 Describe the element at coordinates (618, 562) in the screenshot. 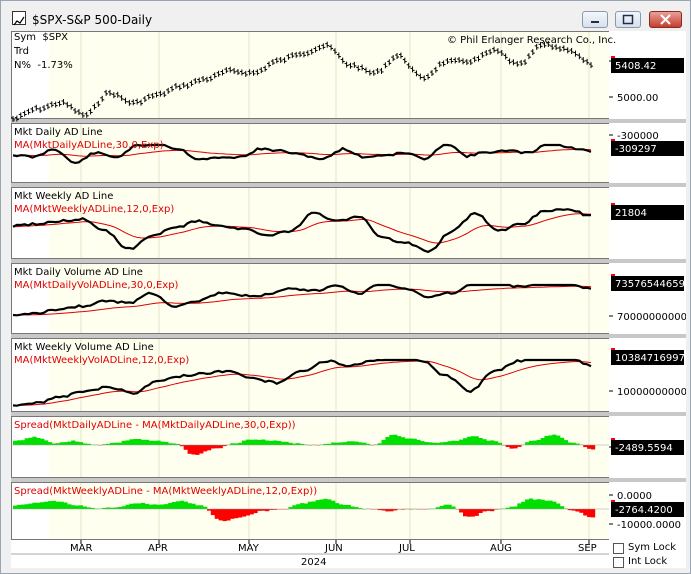

I see `int-lock-checkbox` at that location.